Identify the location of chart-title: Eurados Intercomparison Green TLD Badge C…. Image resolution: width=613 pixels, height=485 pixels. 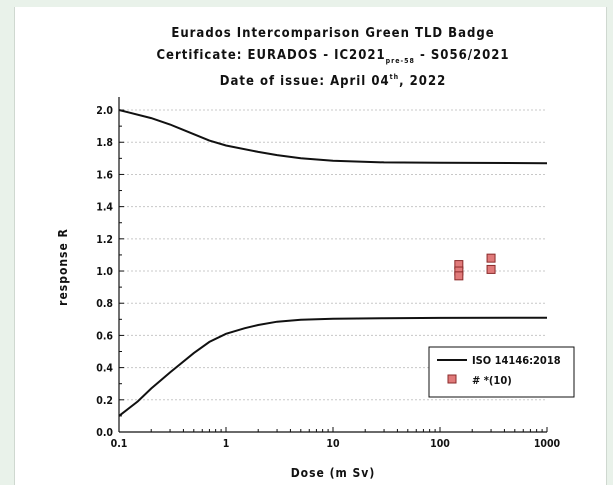
(332, 57).